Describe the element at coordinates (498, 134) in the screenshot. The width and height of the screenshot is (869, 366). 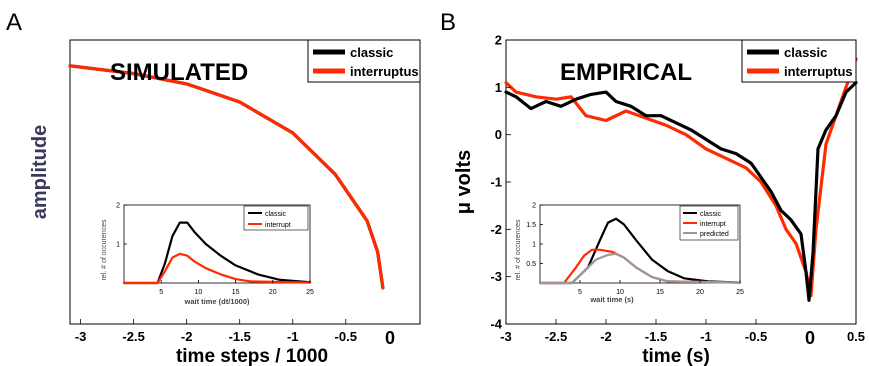
I see `b-main-ytick-label: 0` at that location.